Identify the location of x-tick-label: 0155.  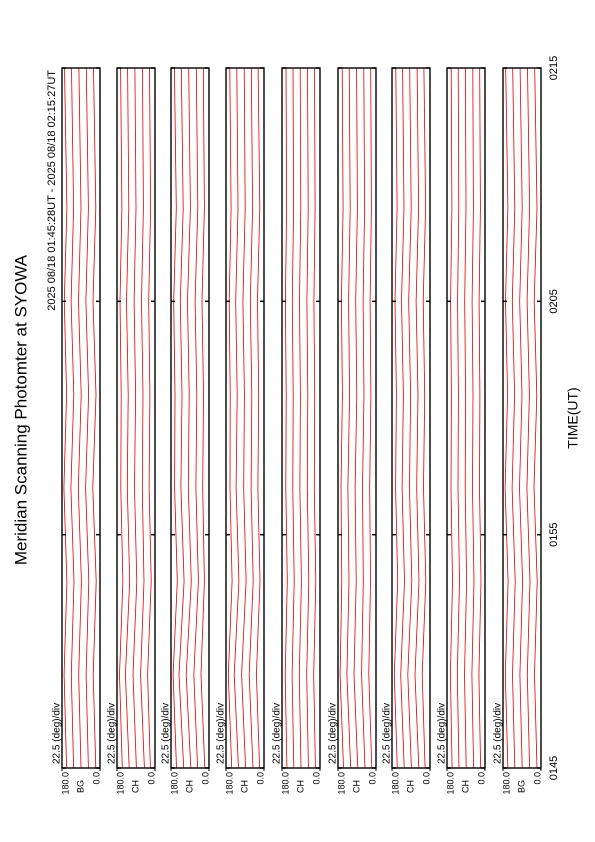
(554, 534).